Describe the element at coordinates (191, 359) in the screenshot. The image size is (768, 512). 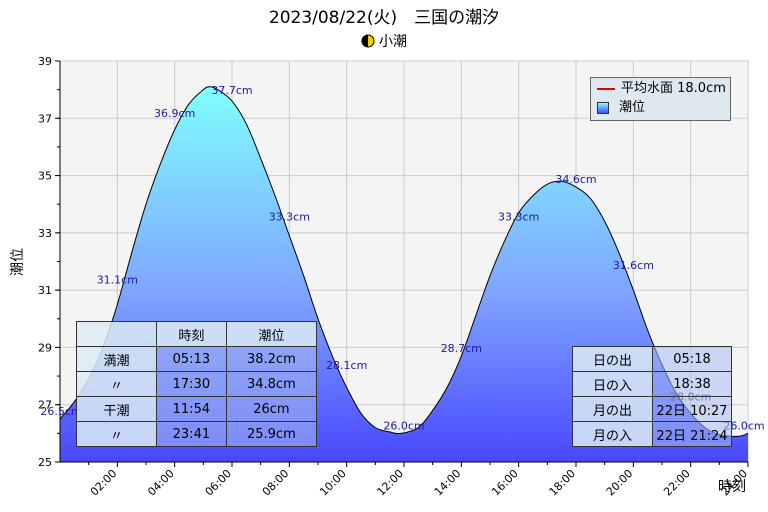
I see `table-cell: 05:13` at that location.